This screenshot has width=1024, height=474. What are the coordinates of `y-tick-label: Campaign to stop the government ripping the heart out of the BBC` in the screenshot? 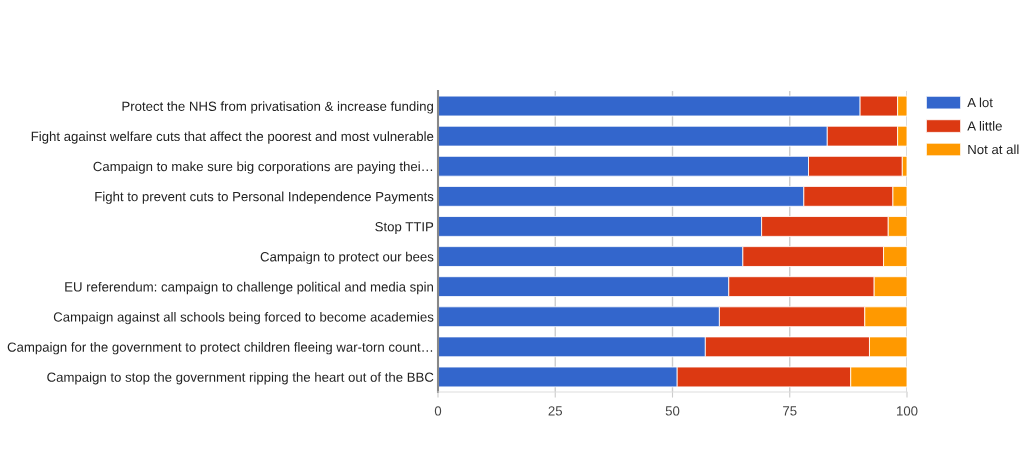 It's located at (240, 378).